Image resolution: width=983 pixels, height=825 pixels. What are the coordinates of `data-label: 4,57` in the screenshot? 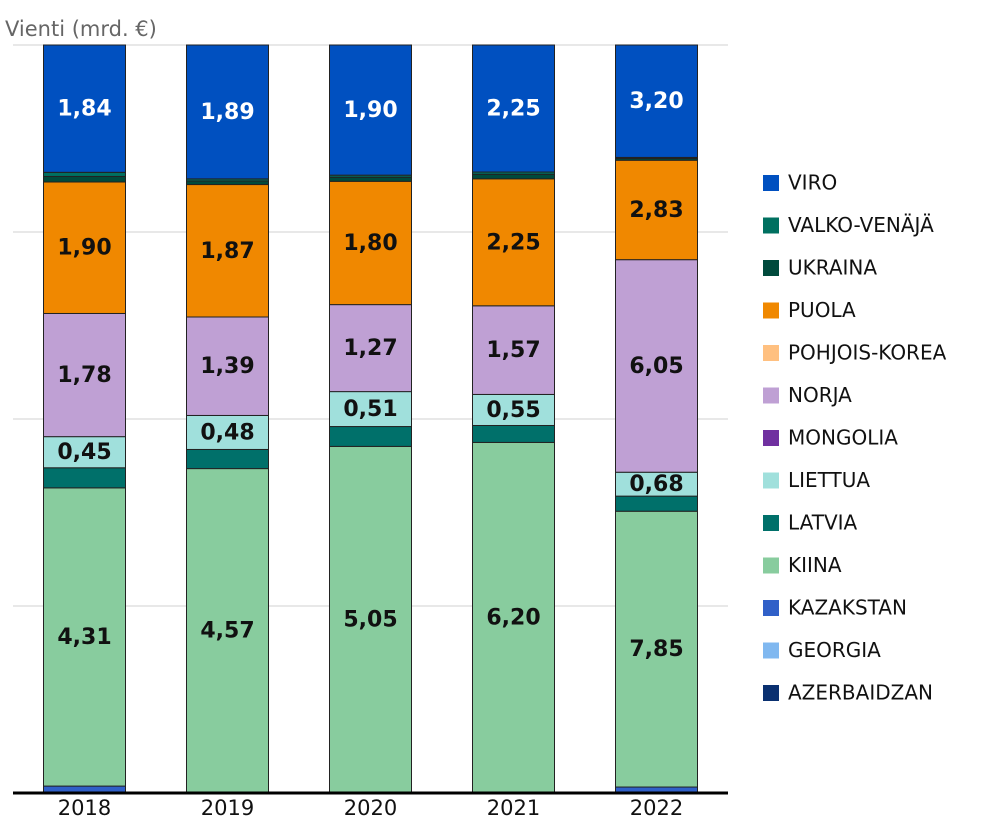 It's located at (227, 630).